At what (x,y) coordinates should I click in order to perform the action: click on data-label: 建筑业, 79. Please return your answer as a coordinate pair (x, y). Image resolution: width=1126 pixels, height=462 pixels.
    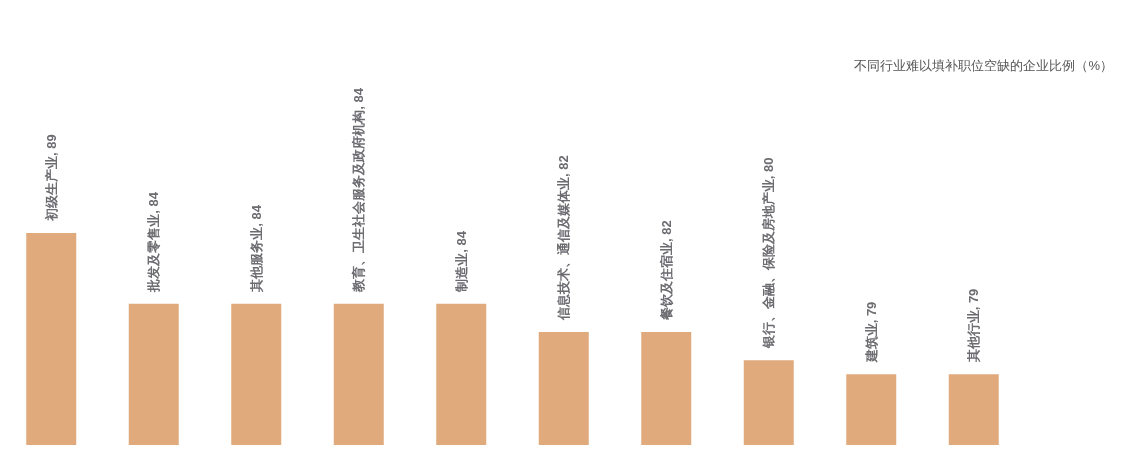
    Looking at the image, I should click on (871, 332).